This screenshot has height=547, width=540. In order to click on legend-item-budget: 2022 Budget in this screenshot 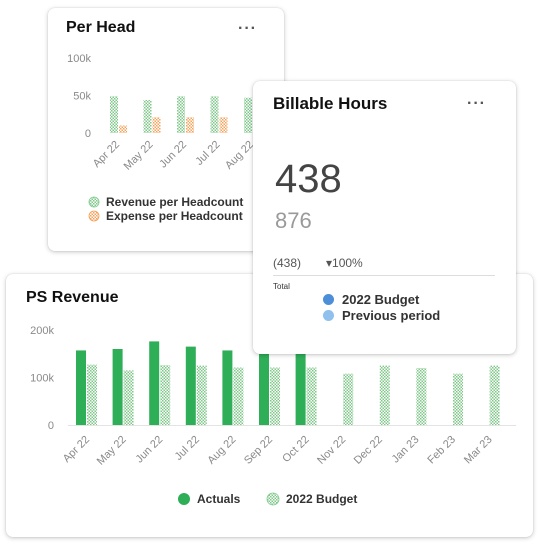, I will do `click(371, 299)`.